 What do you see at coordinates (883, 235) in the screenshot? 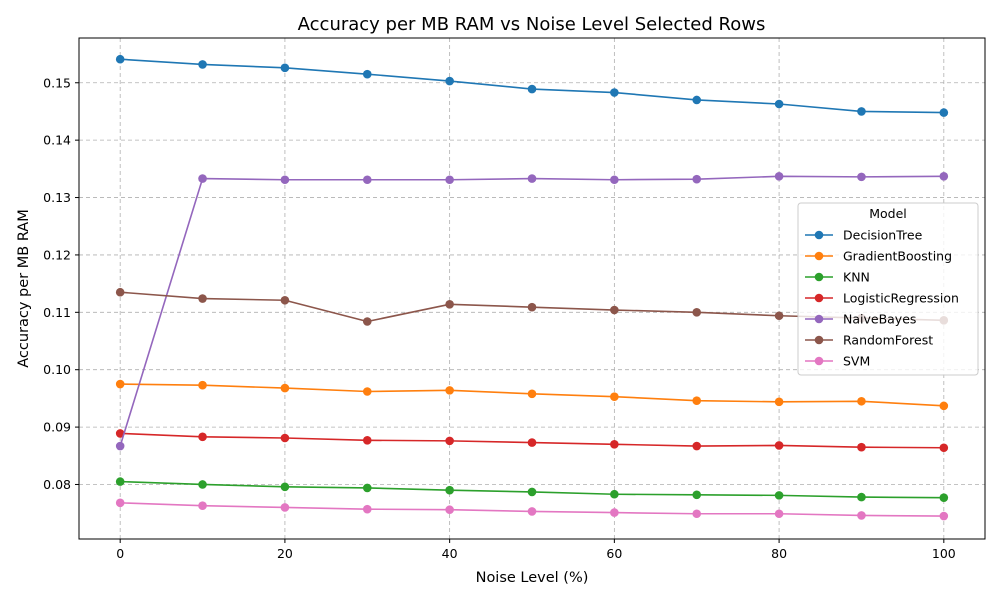
I see `legend-label: DecisionTree` at bounding box center [883, 235].